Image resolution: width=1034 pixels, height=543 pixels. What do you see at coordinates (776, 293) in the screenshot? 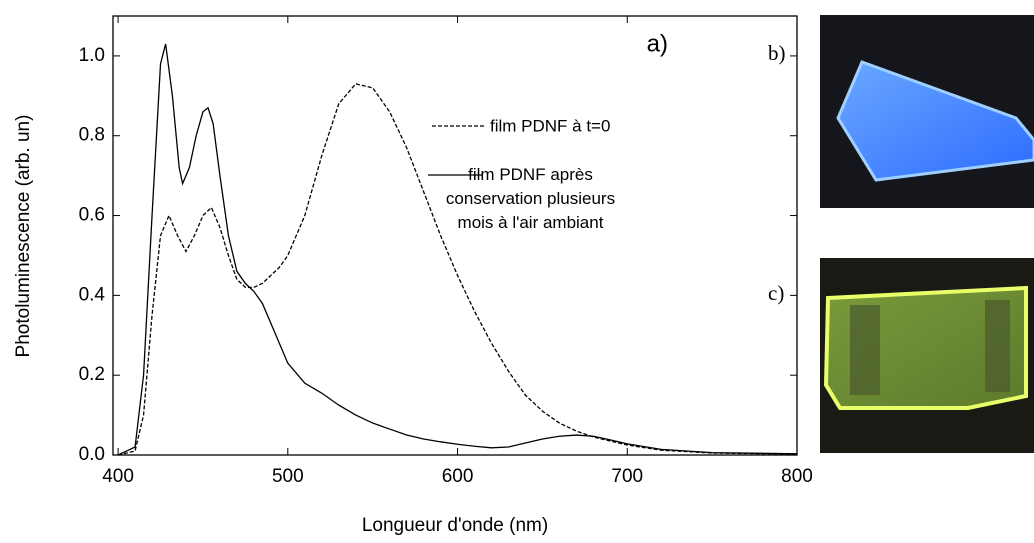
I see `photo-label: c)` at bounding box center [776, 293].